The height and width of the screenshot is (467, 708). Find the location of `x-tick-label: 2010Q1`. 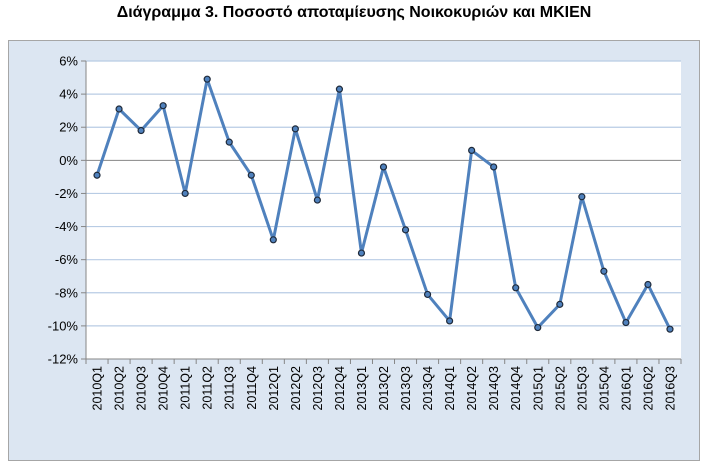

x-tick-label: 2010Q1 is located at coordinates (98, 388).